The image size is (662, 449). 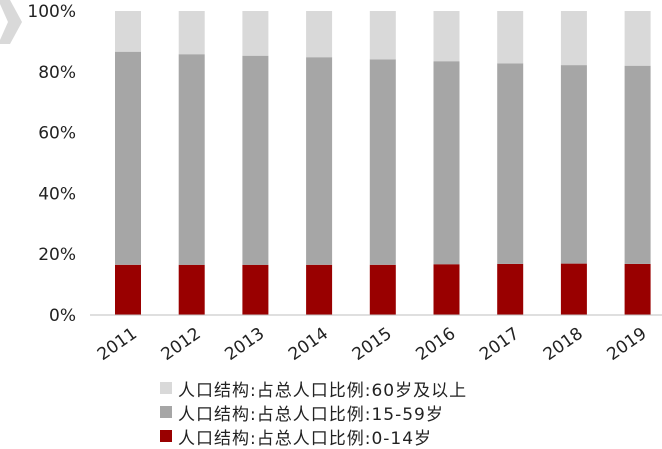 I want to click on y-tick-label: 0%, so click(x=62, y=316).